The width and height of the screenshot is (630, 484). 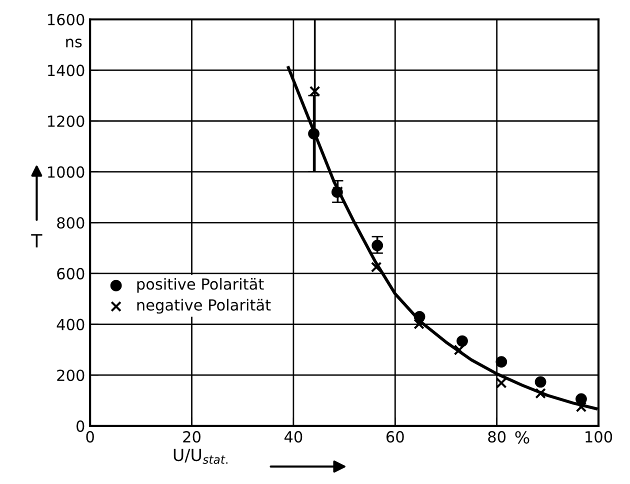 I want to click on y-tick-label: 1000, so click(x=66, y=172).